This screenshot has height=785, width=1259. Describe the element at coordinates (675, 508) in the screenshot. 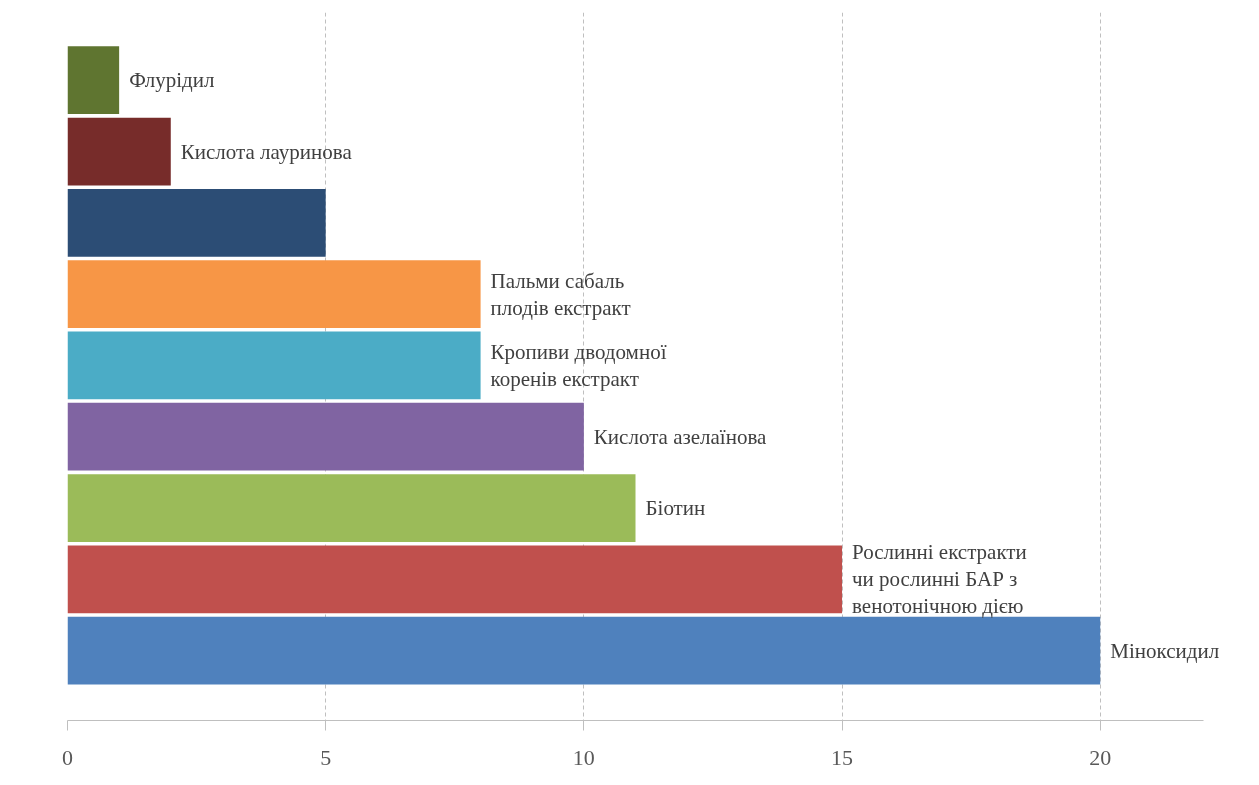

I see `y-tick-label: Біотин` at that location.